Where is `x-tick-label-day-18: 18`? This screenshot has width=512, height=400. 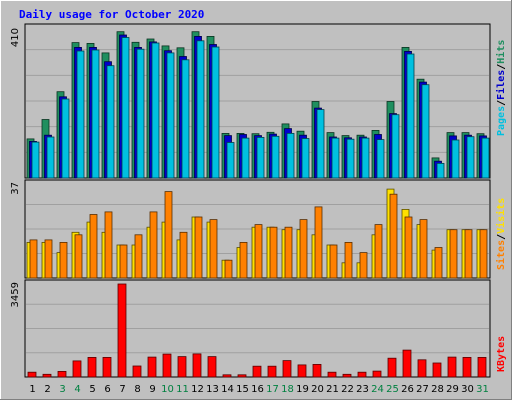 x-tick-label-day-18: 18 is located at coordinates (287, 389).